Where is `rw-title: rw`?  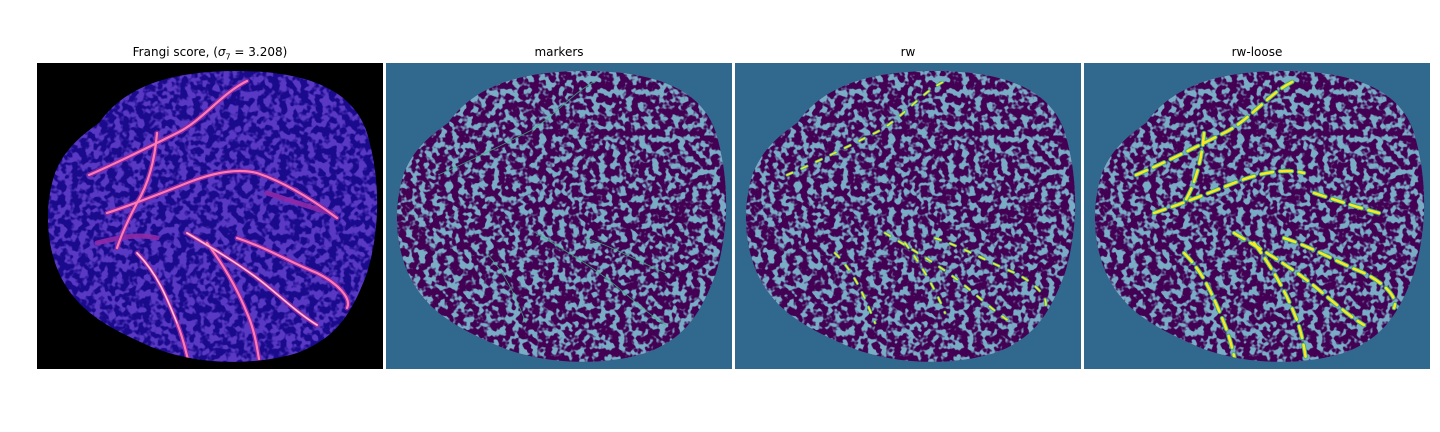
rw-title: rw is located at coordinates (908, 52).